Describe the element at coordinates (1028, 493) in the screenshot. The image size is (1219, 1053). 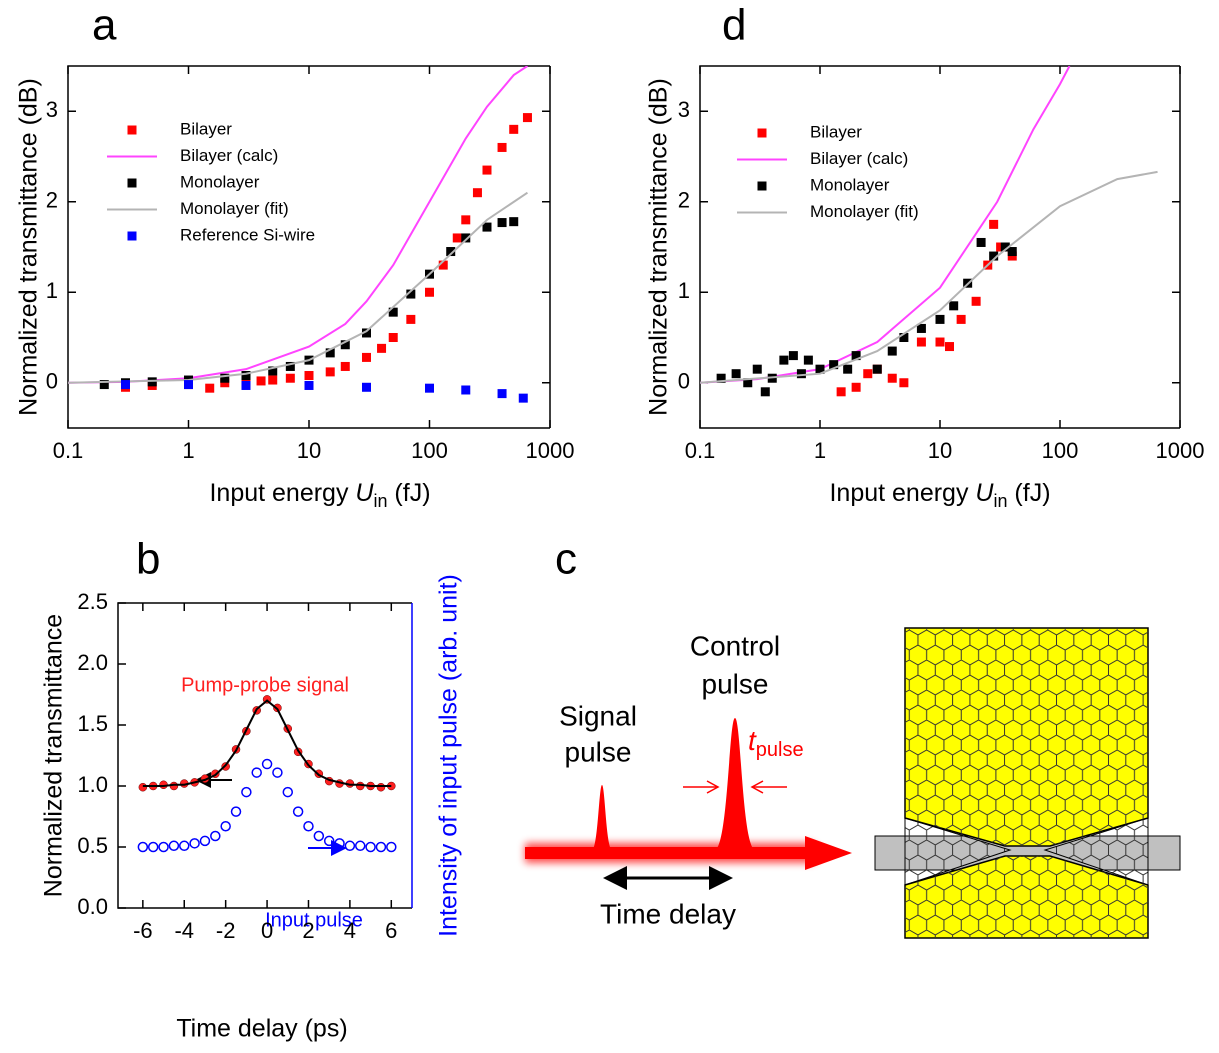
I see `x-axis-label-part: (fJ)` at that location.